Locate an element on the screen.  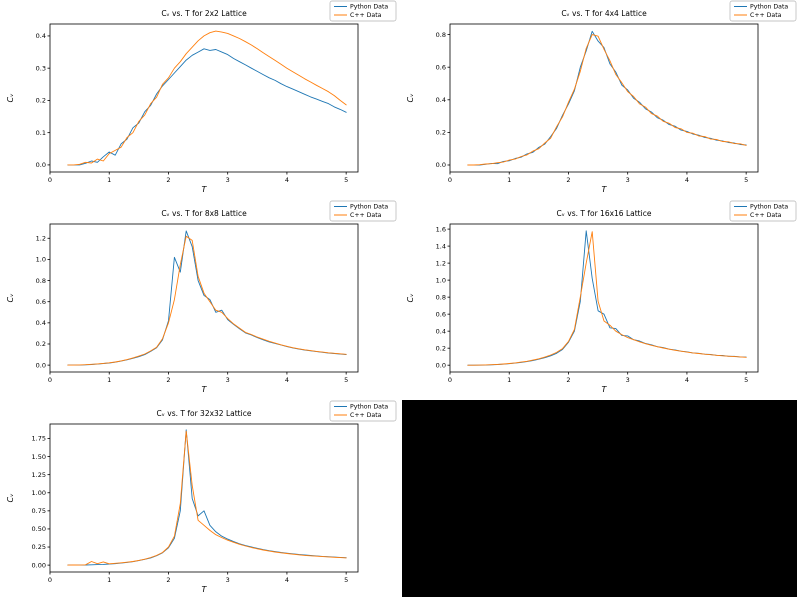
y-tick-label: 1.25 is located at coordinates (39, 475).